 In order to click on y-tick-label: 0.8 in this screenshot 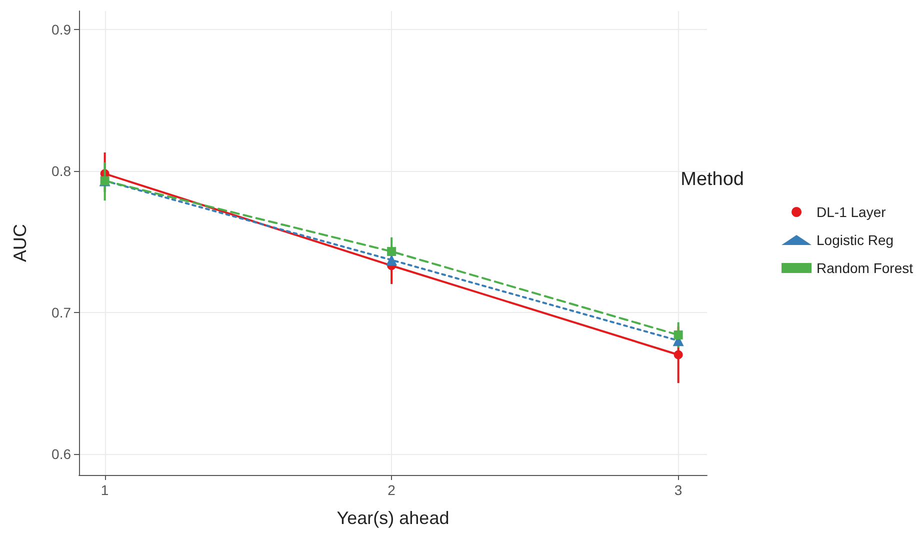, I will do `click(62, 170)`.